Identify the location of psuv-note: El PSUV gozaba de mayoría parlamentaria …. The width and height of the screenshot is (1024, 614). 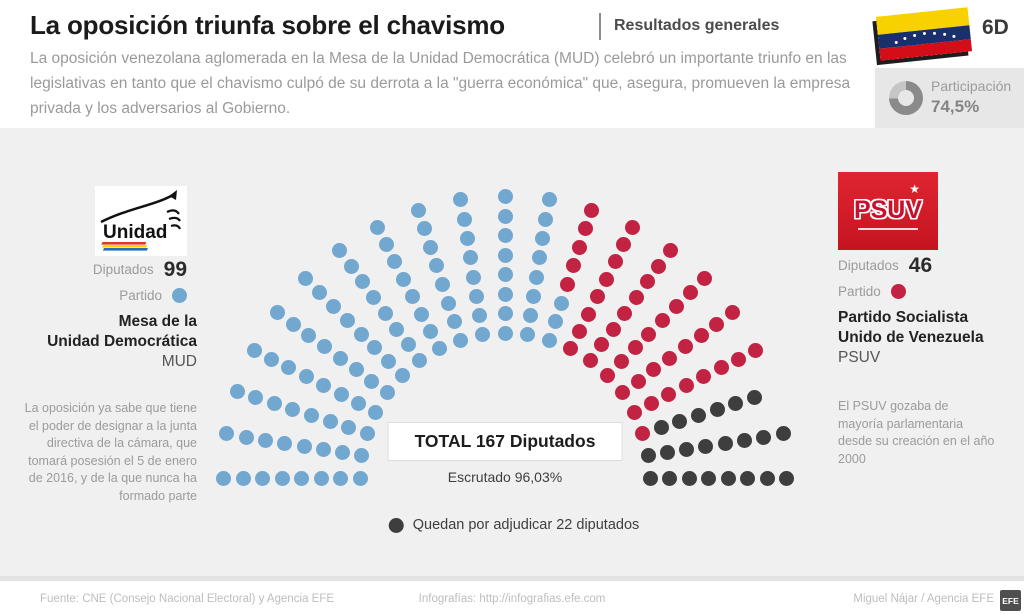
(916, 432).